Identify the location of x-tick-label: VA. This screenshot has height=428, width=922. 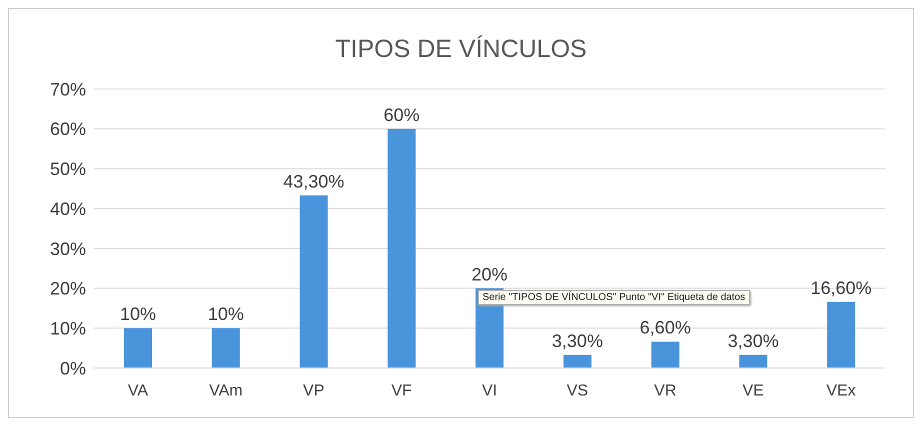
(138, 391).